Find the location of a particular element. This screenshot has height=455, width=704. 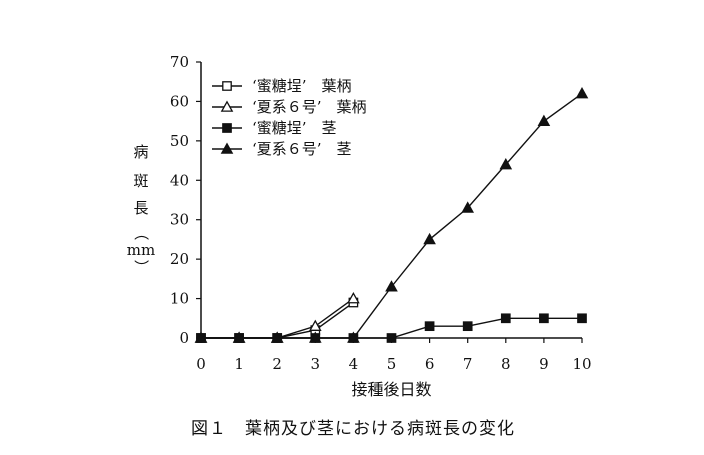

x-tick-label: 3 is located at coordinates (316, 364).